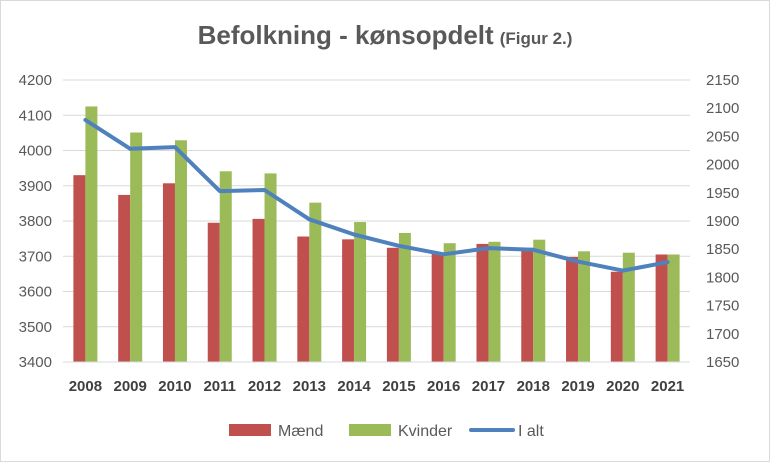 This screenshot has width=770, height=462. I want to click on x-tick-label: 2015, so click(398, 386).